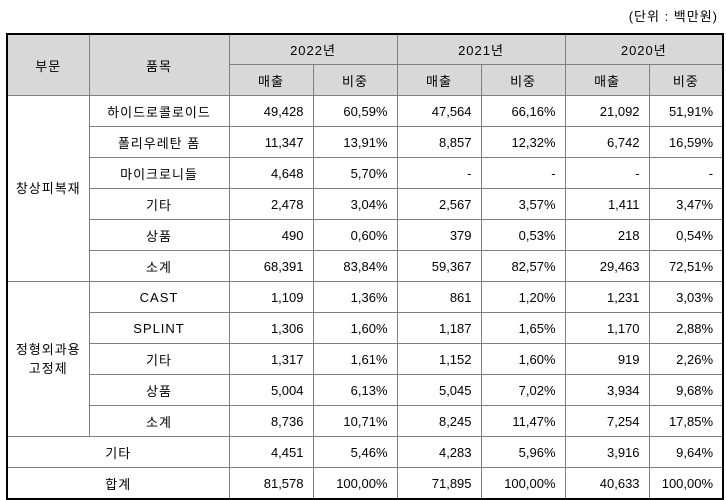 The image size is (726, 500). What do you see at coordinates (523, 452) in the screenshot?
I see `share-cell: 5,96%` at bounding box center [523, 452].